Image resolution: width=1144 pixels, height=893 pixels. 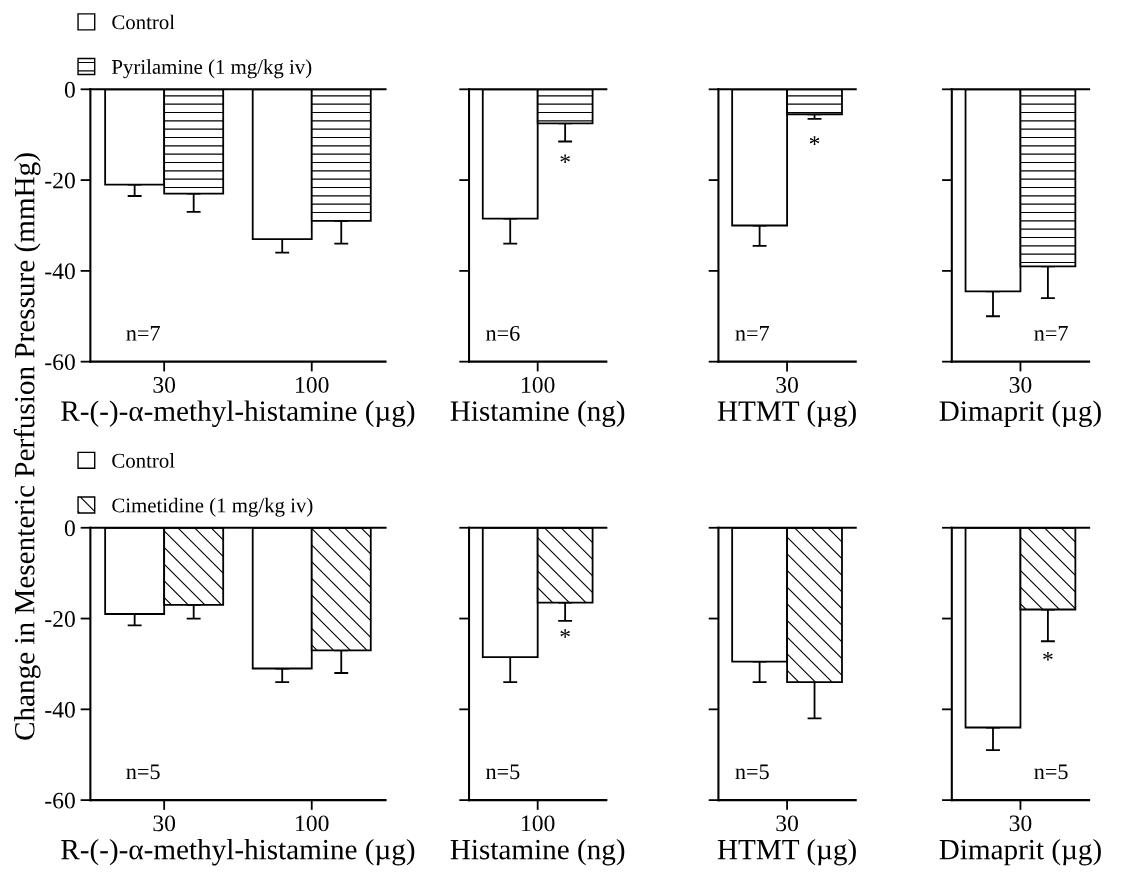 I want to click on legend-label: Pyrilamine (1 mg/kg iv), so click(x=211, y=69).